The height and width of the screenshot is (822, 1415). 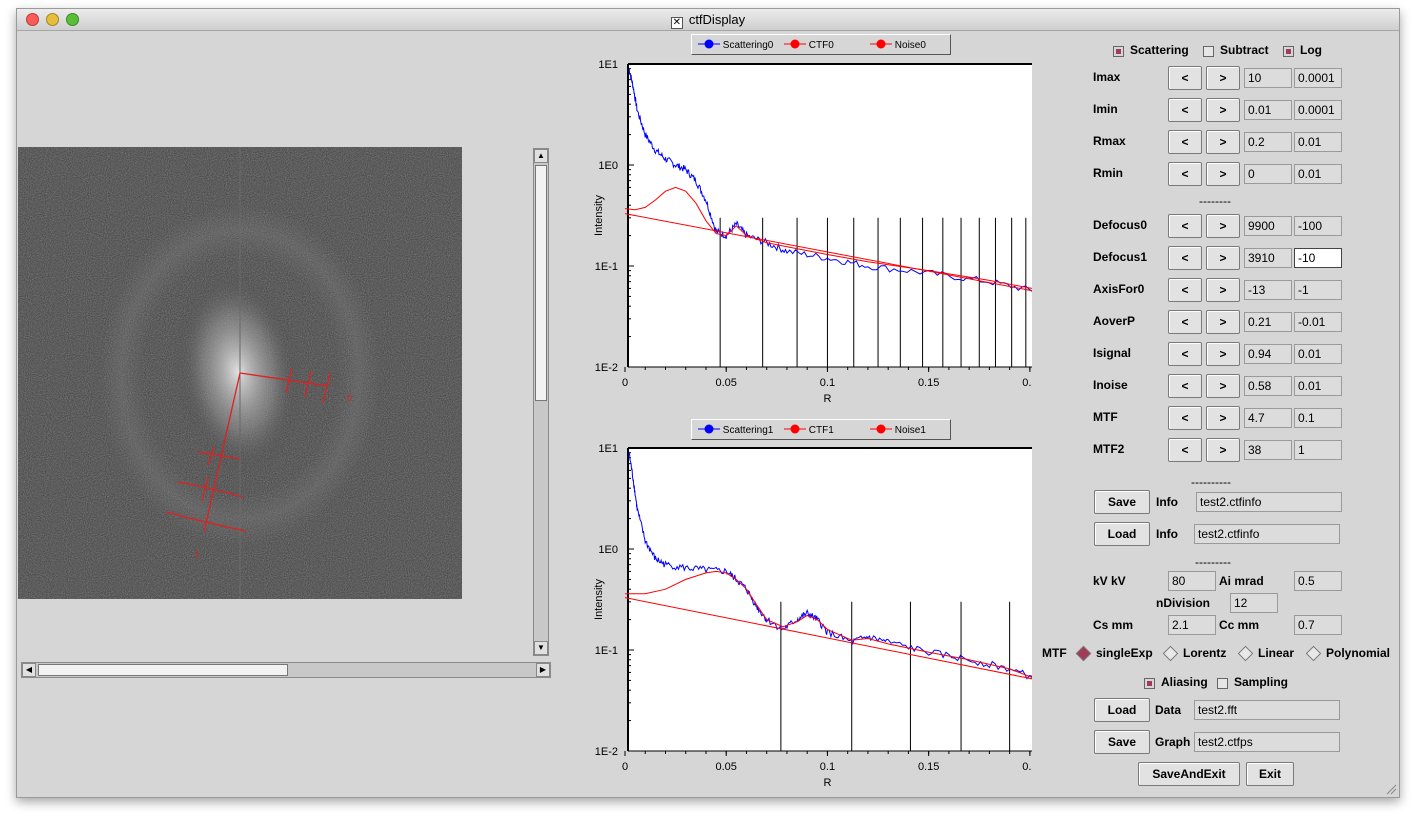 I want to click on axisfor0-increase-button: >, so click(x=1223, y=290).